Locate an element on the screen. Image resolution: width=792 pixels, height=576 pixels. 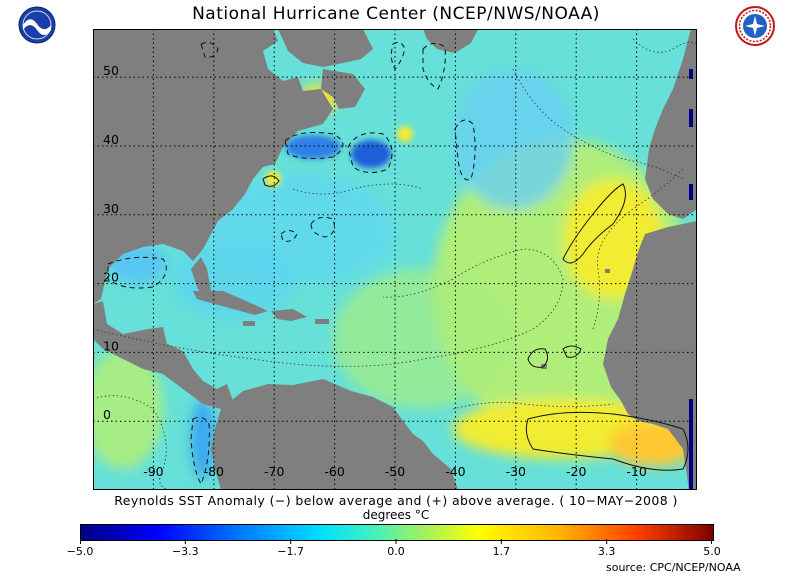
lon-tick-label: -80 is located at coordinates (214, 471).